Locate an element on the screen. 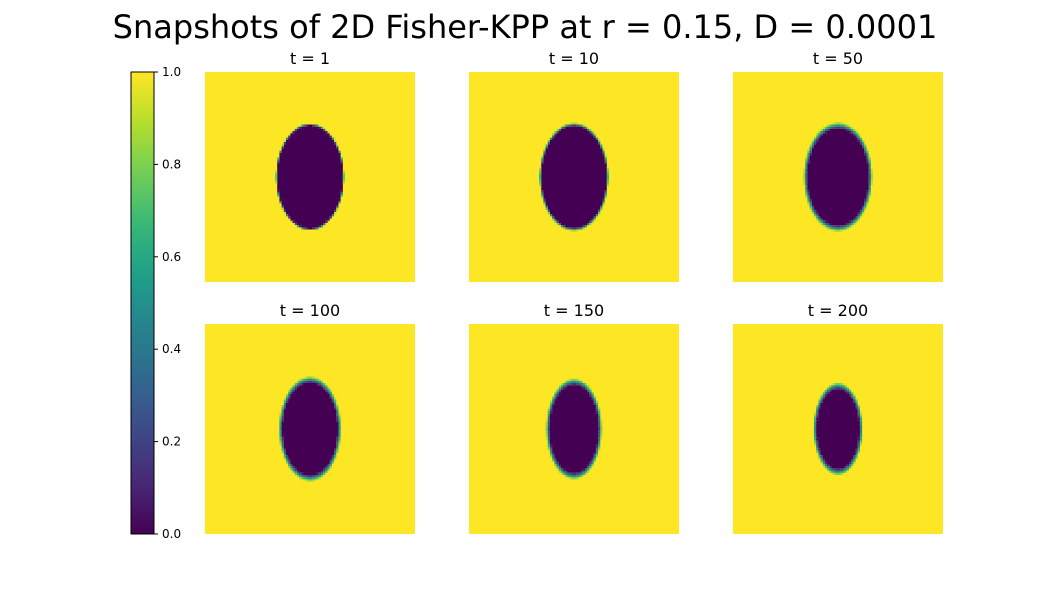  colorbar-gradient is located at coordinates (142, 303).